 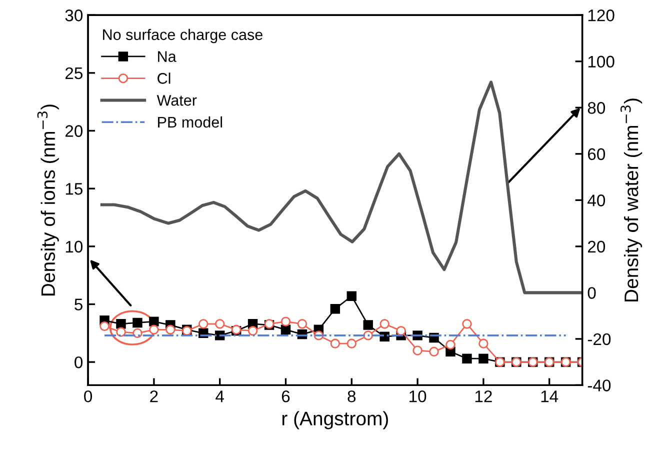 What do you see at coordinates (599, 339) in the screenshot?
I see `y2-tick-label: -20` at bounding box center [599, 339].